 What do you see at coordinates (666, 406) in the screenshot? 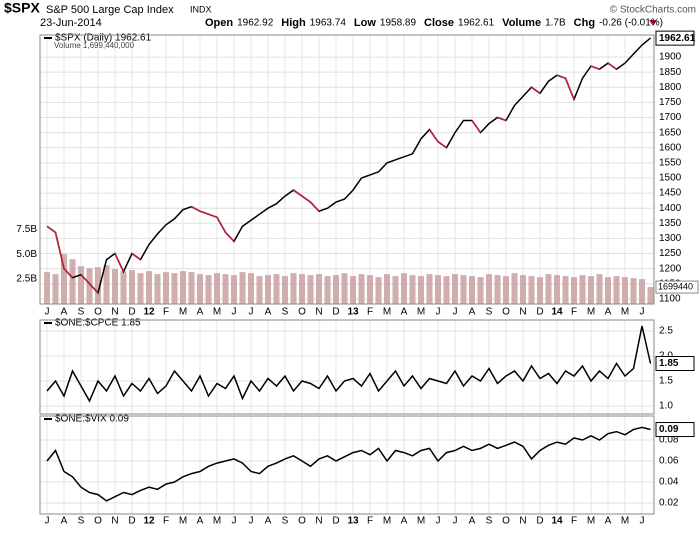
I see `y-tick-label: 1.0` at bounding box center [666, 406].